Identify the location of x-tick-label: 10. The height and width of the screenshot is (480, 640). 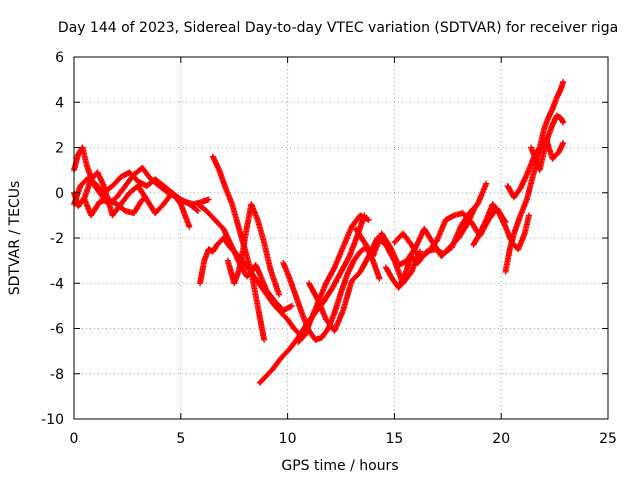
(288, 439).